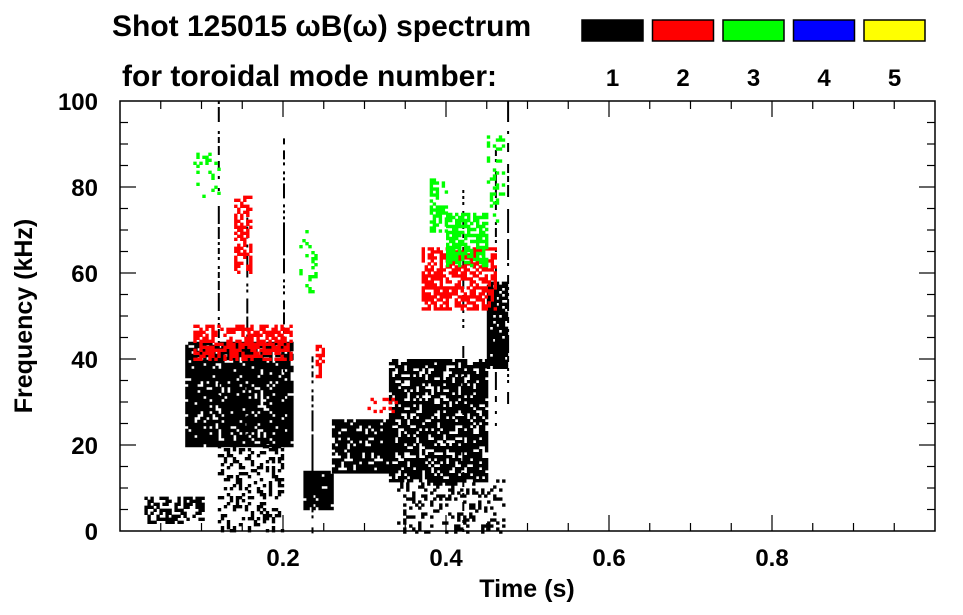  What do you see at coordinates (526, 589) in the screenshot?
I see `x-axis-label: Time (s)` at bounding box center [526, 589].